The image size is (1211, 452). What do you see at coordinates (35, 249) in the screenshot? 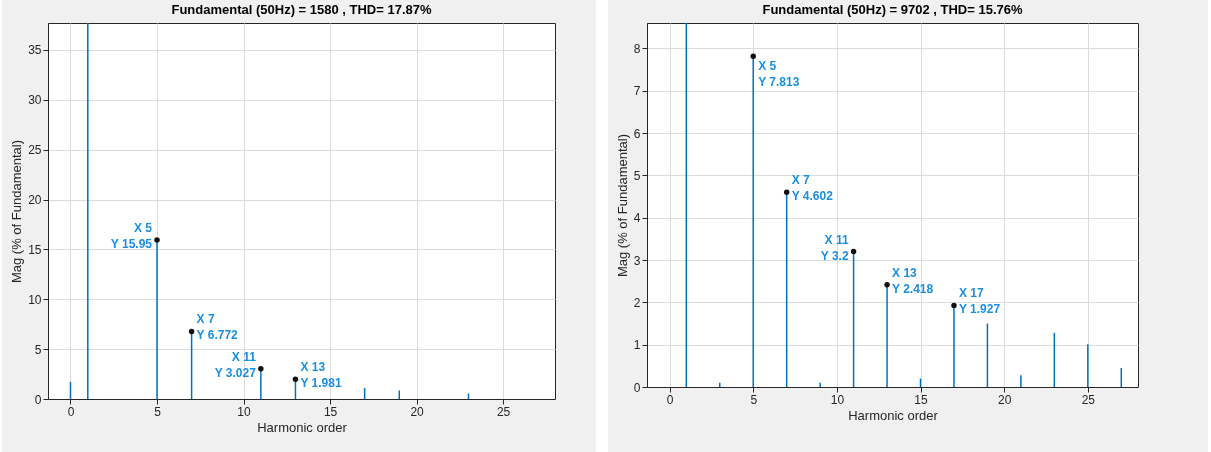
I see `y-tick-label: 15` at bounding box center [35, 249].